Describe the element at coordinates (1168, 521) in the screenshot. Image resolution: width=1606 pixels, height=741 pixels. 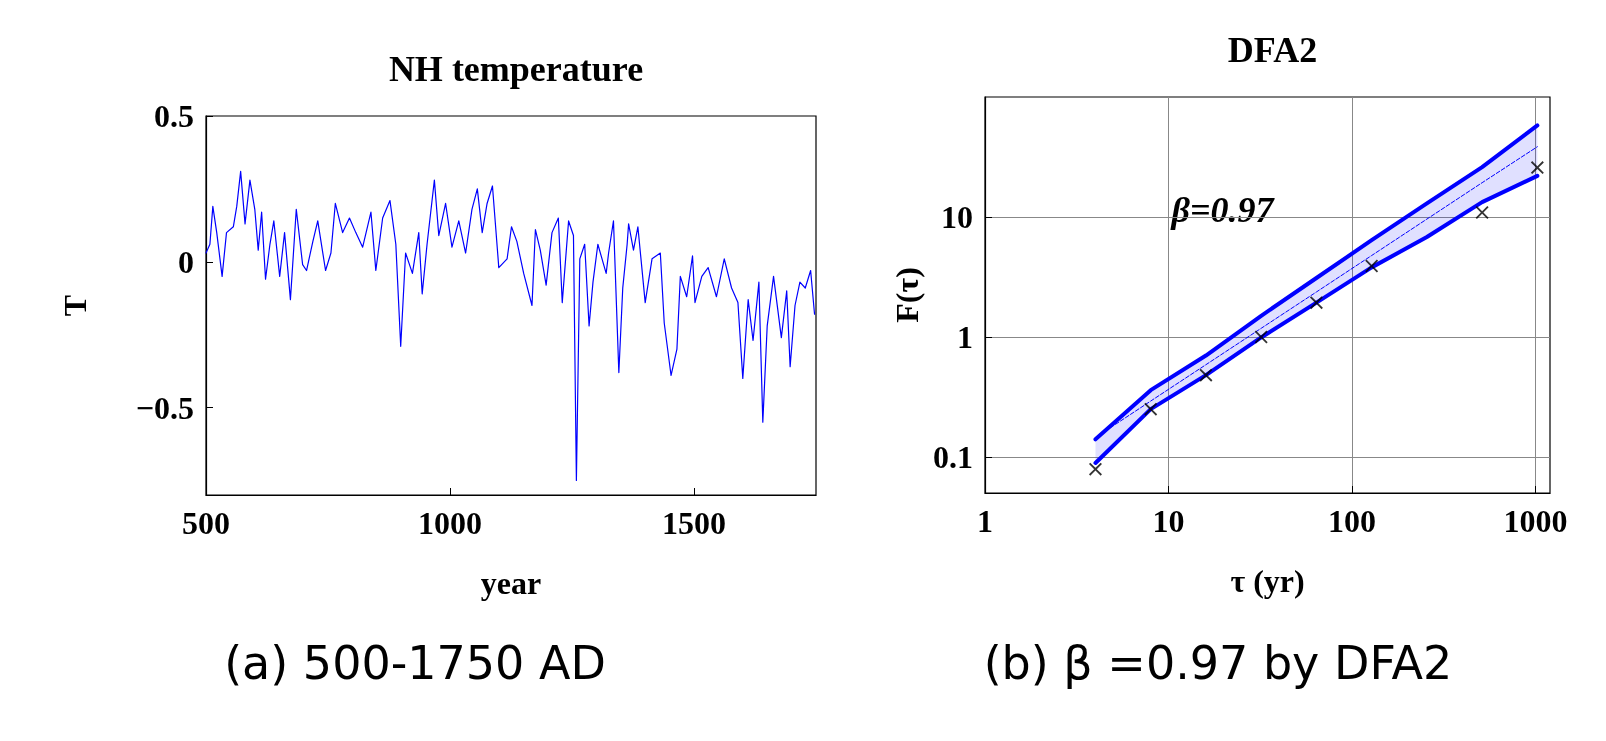
I see `x-tick-label: 10` at that location.